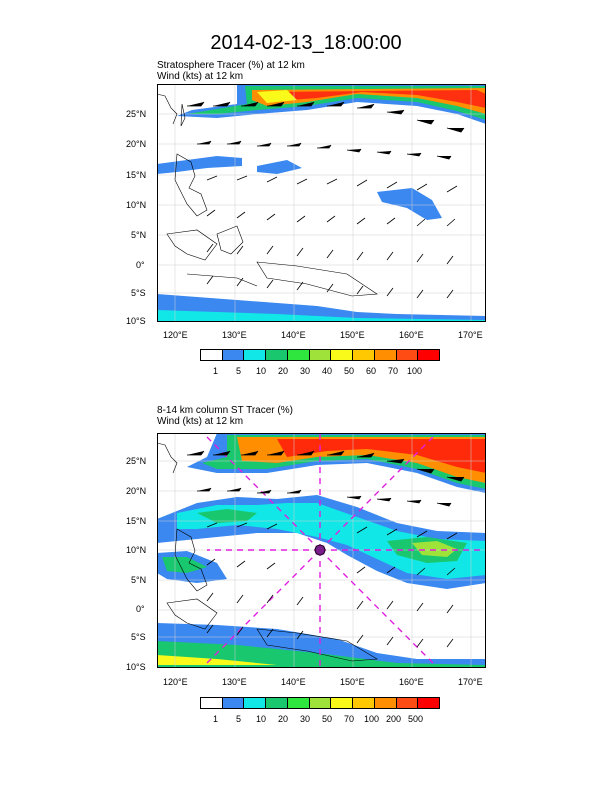 Image resolution: width=612 pixels, height=792 pixels. I want to click on panel1-lon-label-140e: 140°E, so click(293, 335).